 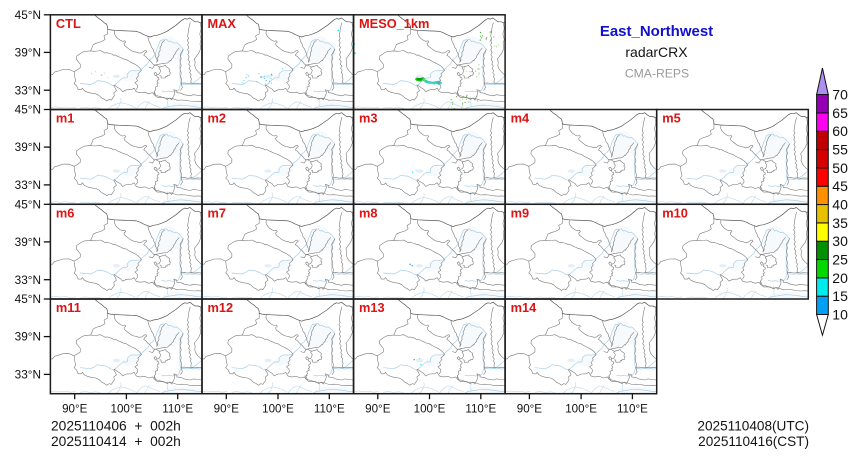 I want to click on svg-text: 15, so click(x=840, y=296).